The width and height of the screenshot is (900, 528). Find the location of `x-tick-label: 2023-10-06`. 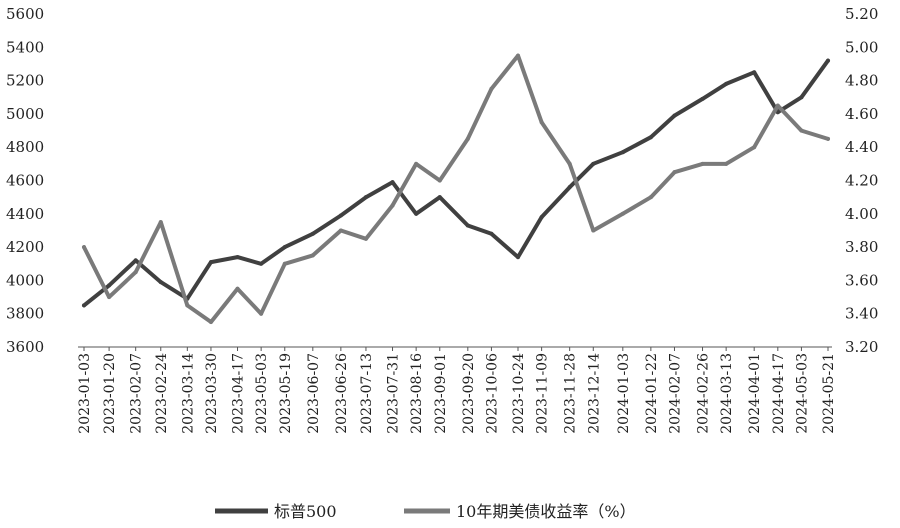

x-tick-label: 2023-10-06 is located at coordinates (492, 393).